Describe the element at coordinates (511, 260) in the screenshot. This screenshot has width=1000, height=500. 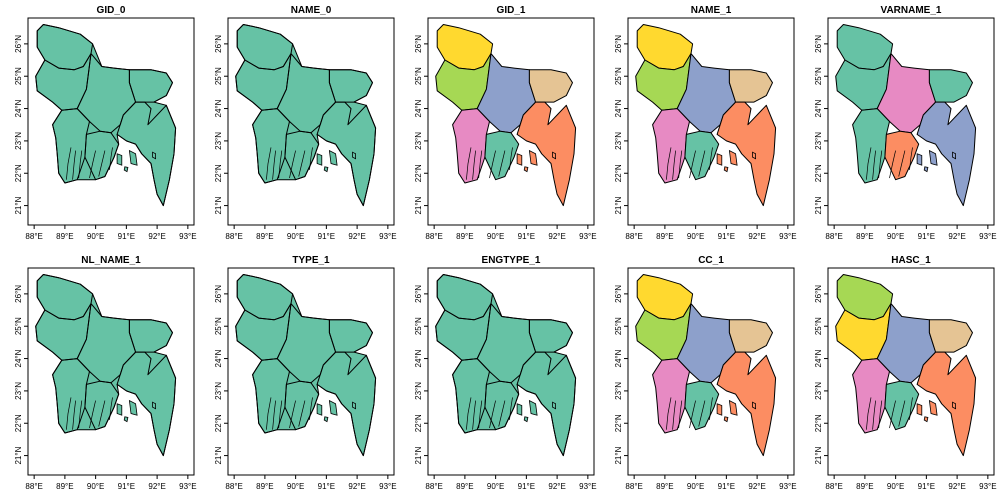
I see `panel-title: ENGTYPE_1` at that location.